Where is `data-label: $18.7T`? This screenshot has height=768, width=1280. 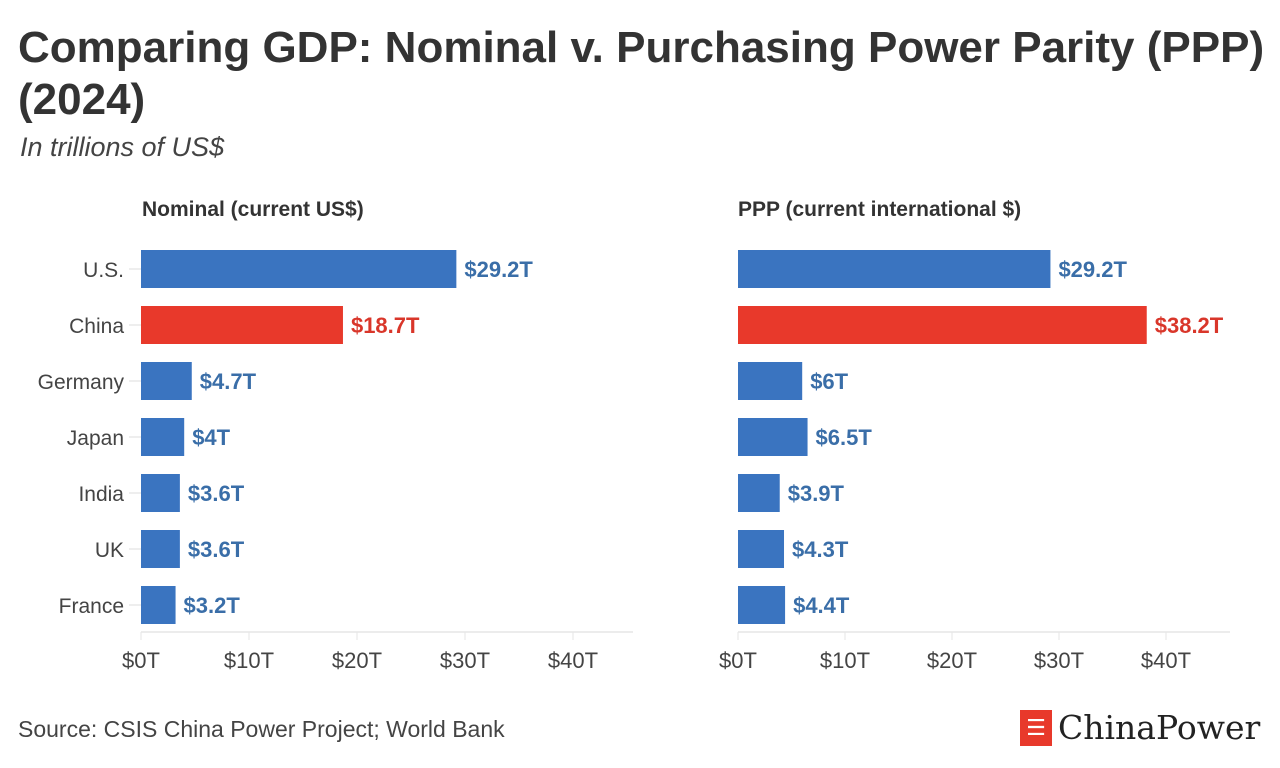 data-label: $18.7T is located at coordinates (385, 325).